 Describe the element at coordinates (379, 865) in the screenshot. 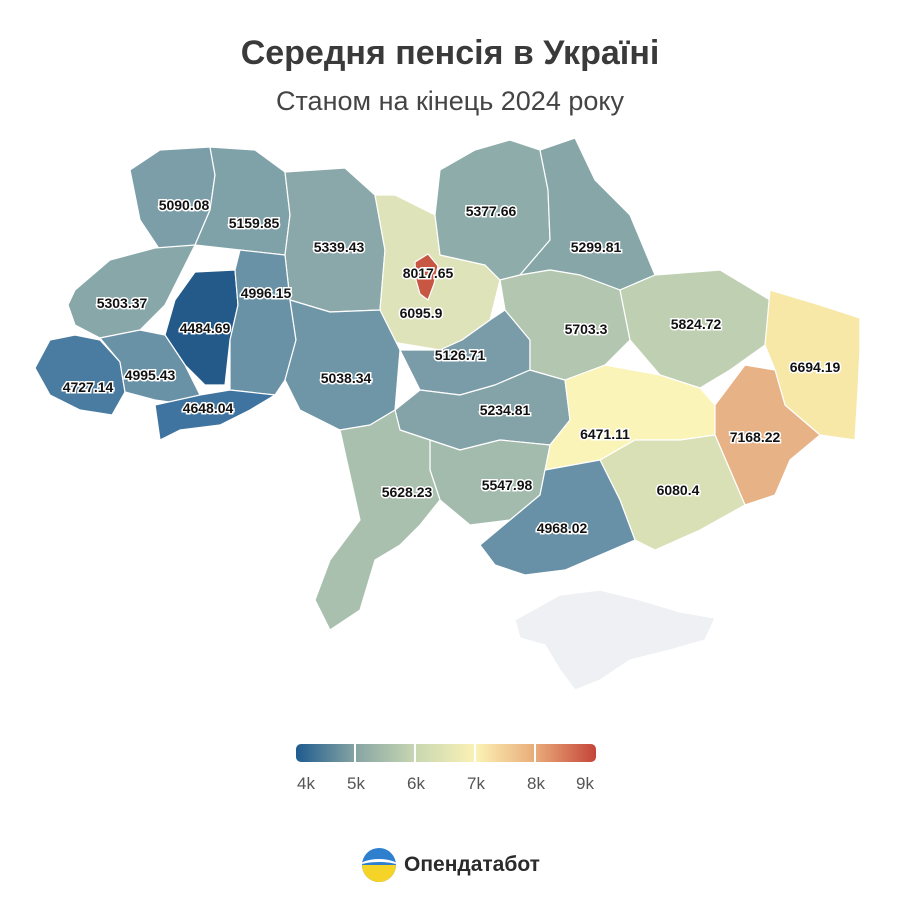

I see `opendatabot-logo-icon` at that location.